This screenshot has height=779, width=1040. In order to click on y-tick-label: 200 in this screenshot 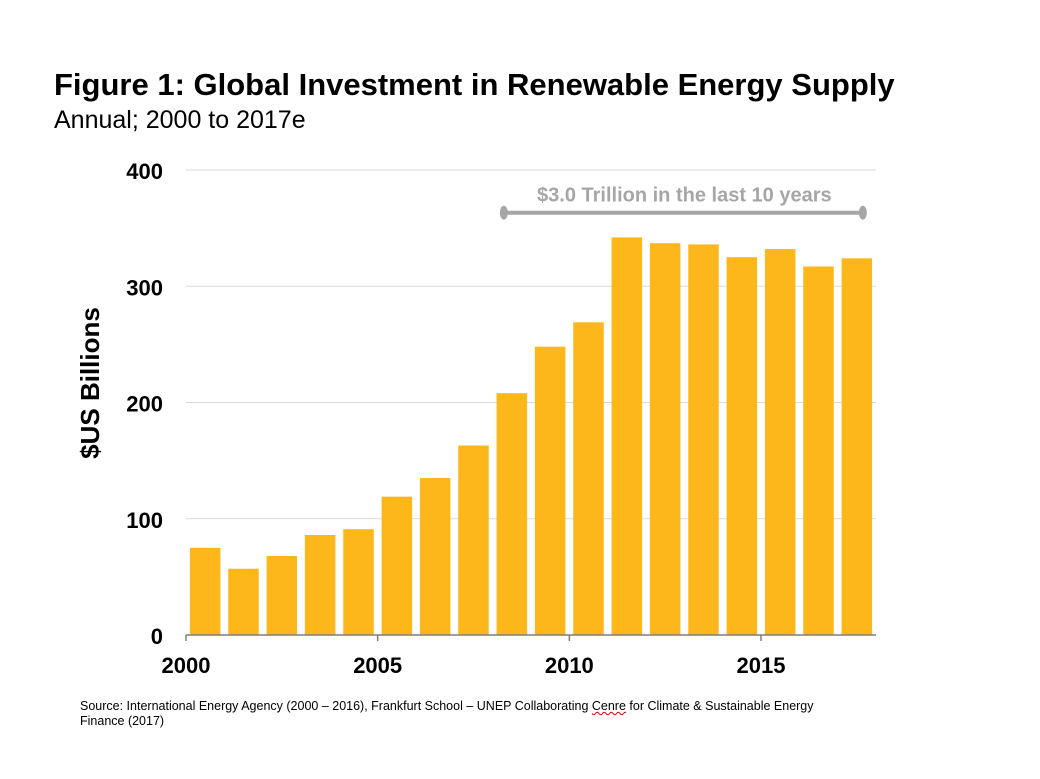, I will do `click(144, 404)`.